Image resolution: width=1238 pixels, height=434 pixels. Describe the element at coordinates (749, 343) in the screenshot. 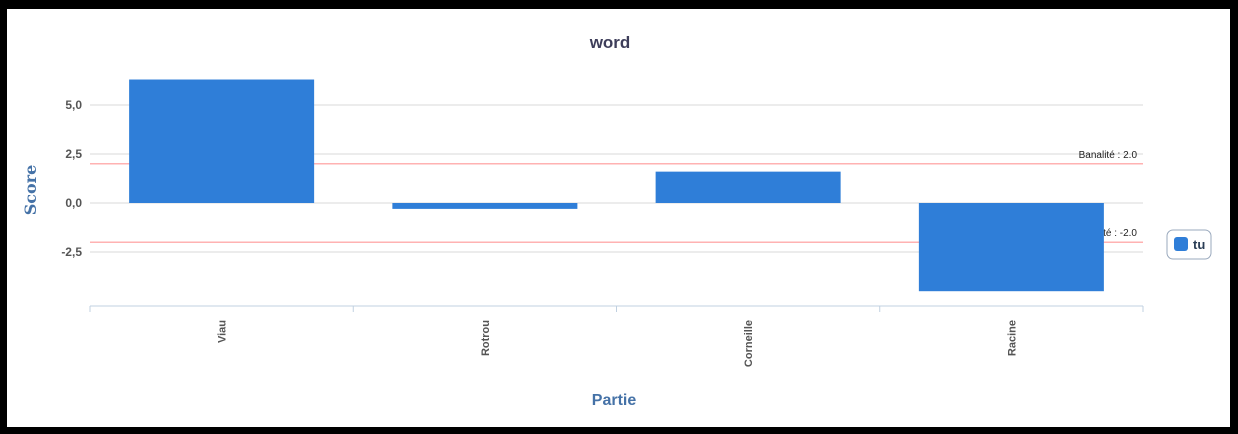

I see `x-tick-label: Corneille` at that location.